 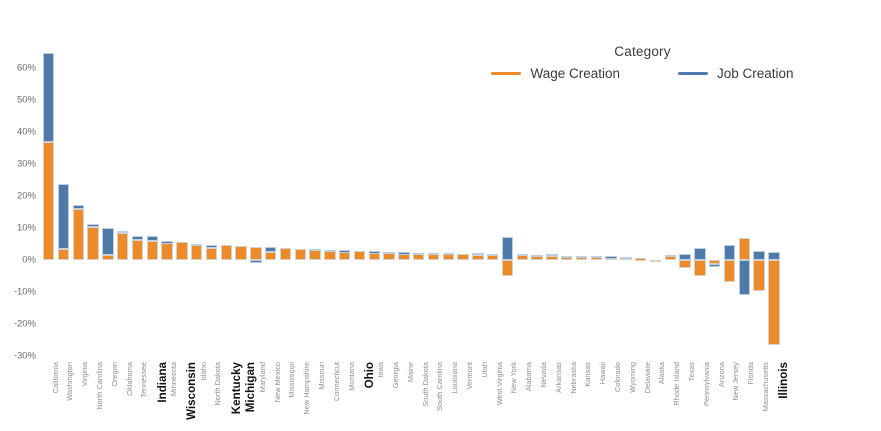 What do you see at coordinates (736, 73) in the screenshot?
I see `legend-item-job-creation: Job Creation` at bounding box center [736, 73].